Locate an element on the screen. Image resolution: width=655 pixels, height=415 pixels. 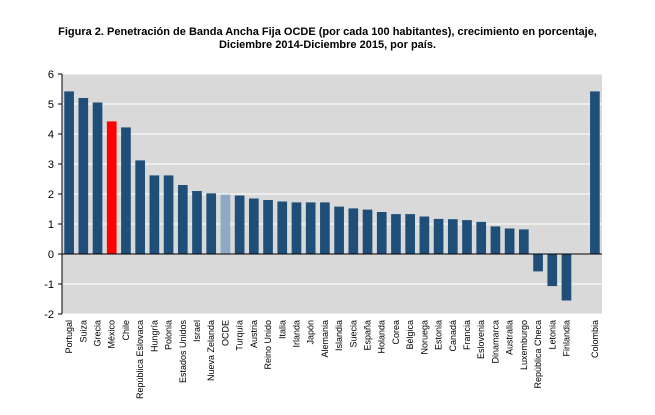
bar-letonia is located at coordinates (552, 270).